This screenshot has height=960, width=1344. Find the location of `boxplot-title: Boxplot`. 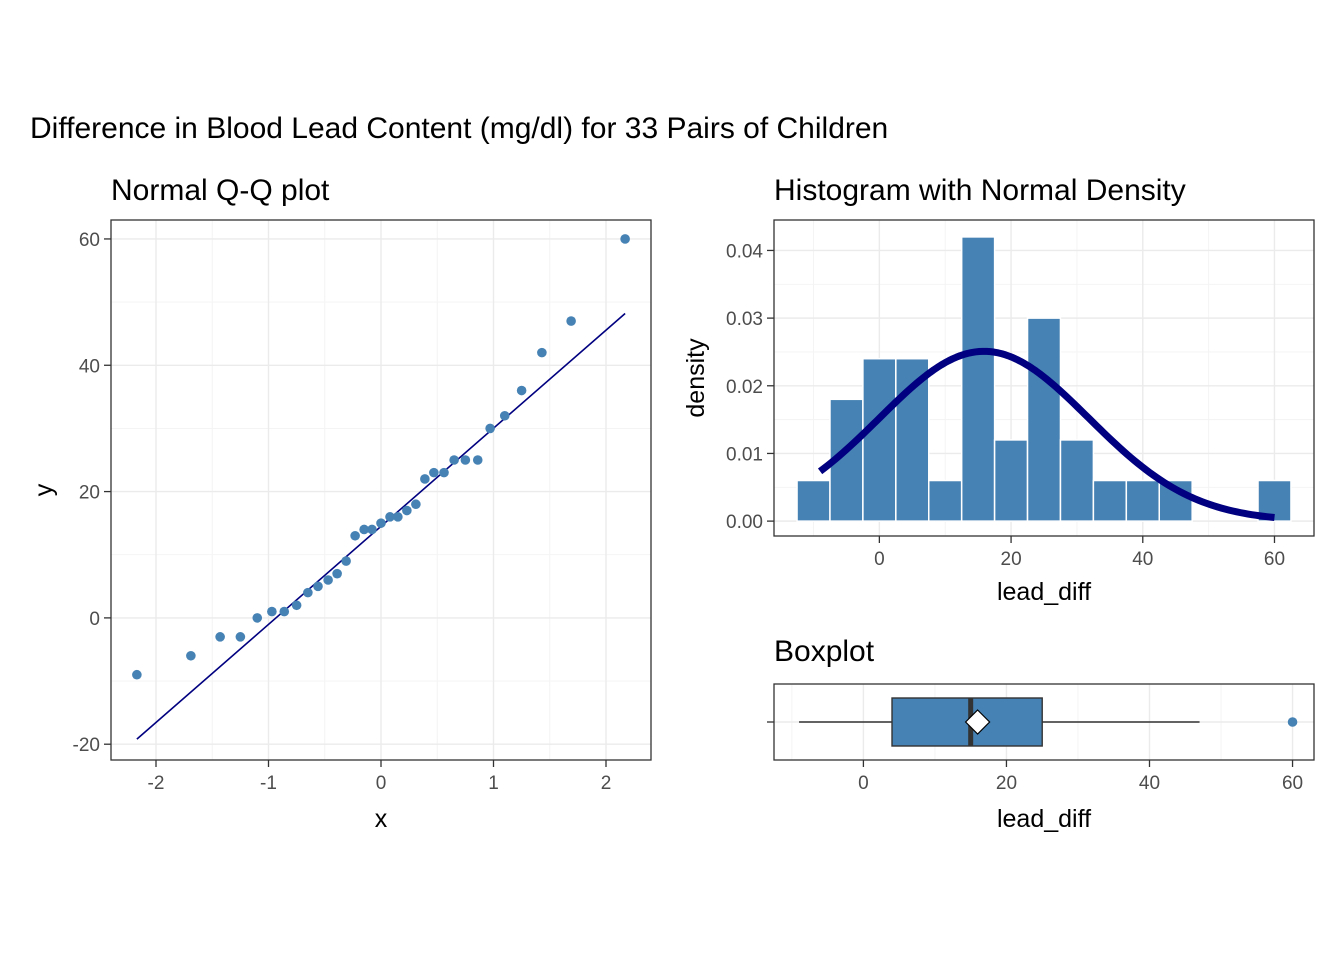

boxplot-title: Boxplot is located at coordinates (824, 651).